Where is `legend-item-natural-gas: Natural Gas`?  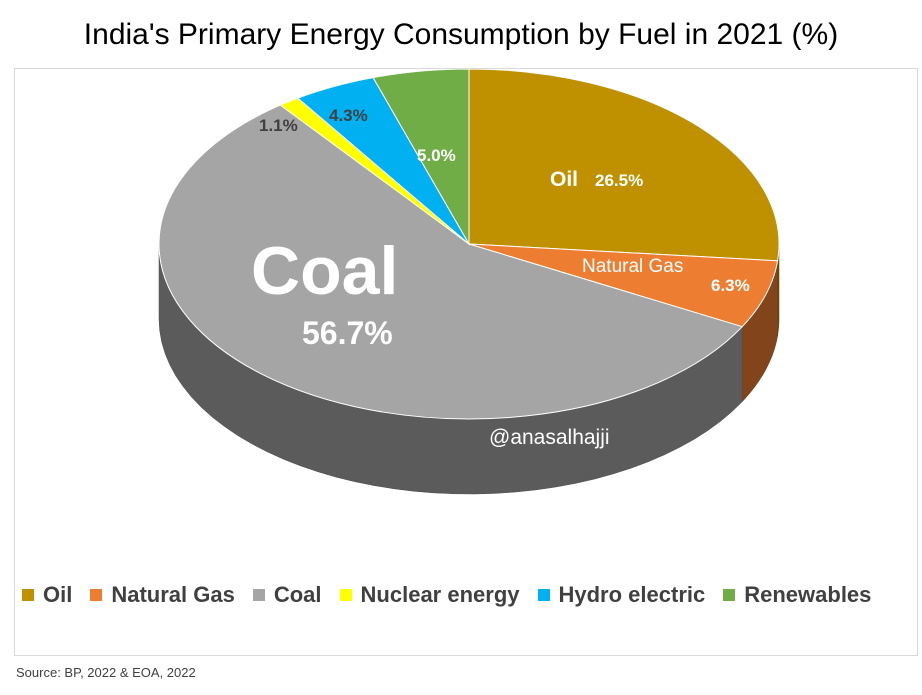
legend-item-natural-gas: Natural Gas is located at coordinates (162, 595).